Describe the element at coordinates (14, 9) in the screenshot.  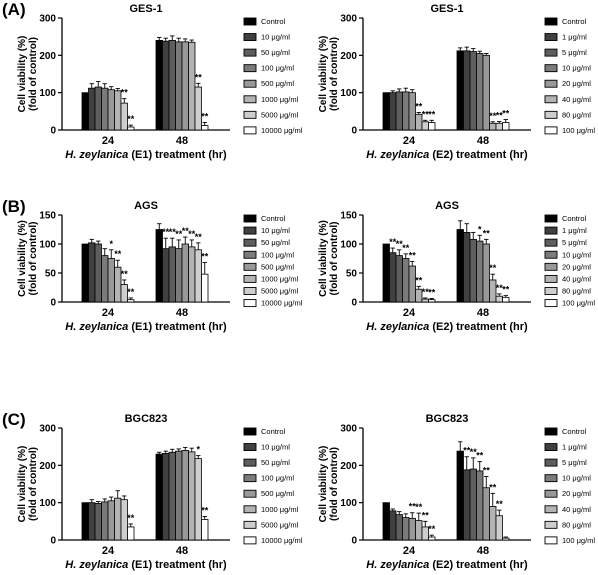
I see `panel-label: (A)` at that location.